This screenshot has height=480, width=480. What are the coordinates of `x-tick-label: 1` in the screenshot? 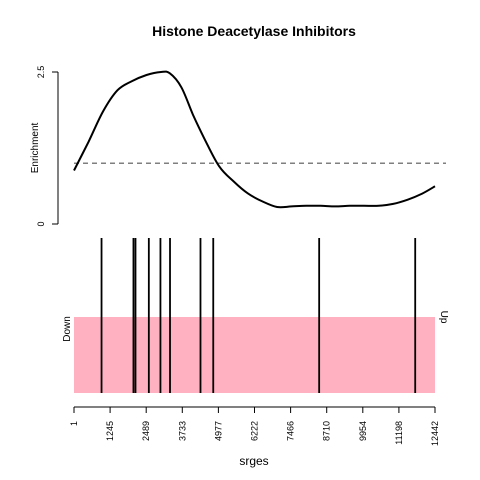 It's located at (74, 423).